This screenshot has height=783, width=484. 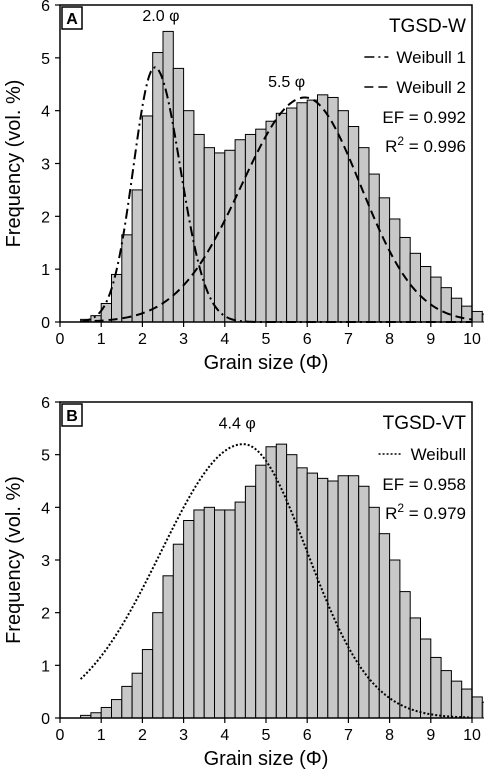 What do you see at coordinates (101, 735) in the screenshot?
I see `x-tick-label: 1` at bounding box center [101, 735].